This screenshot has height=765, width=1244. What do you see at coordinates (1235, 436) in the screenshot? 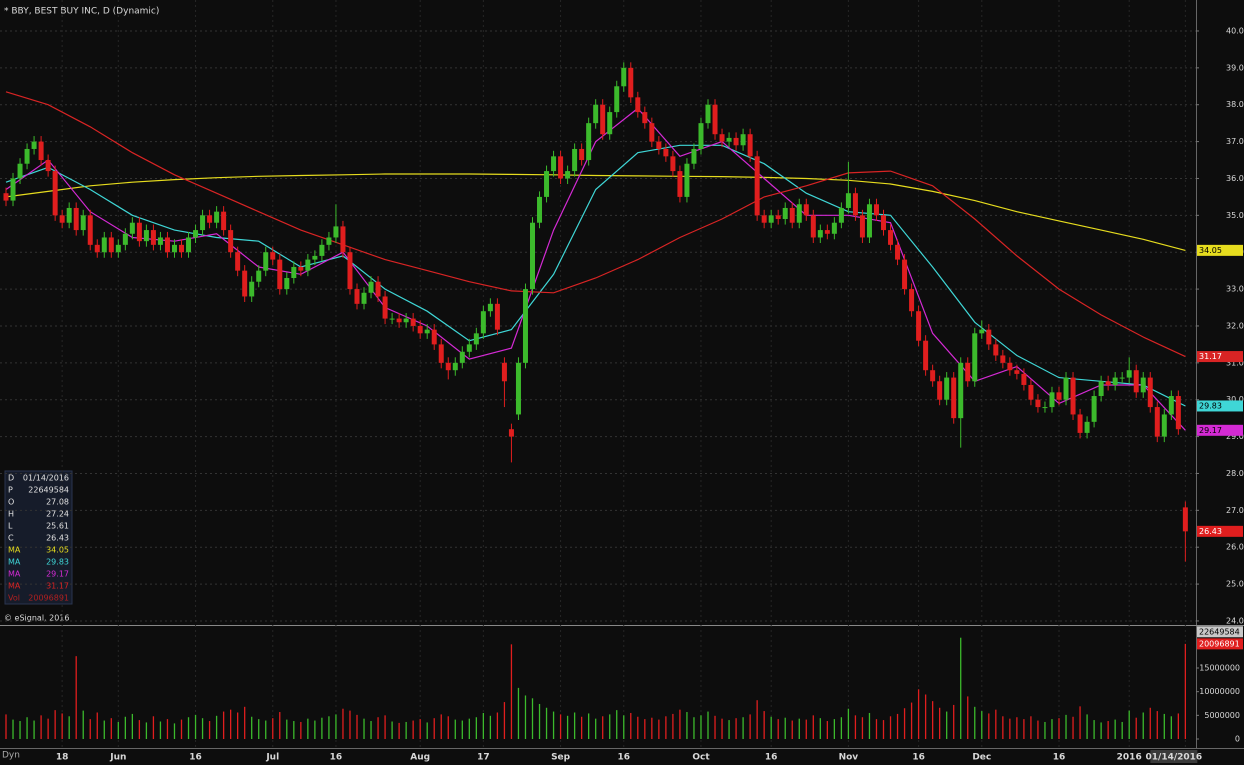
I see `y-tick-label: 29.00` at bounding box center [1235, 436].